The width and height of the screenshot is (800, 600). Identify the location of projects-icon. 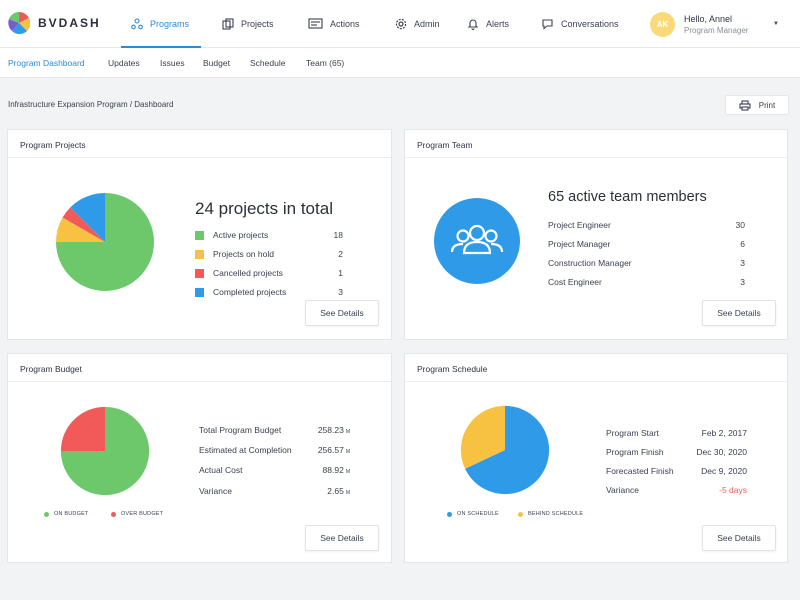
(228, 24).